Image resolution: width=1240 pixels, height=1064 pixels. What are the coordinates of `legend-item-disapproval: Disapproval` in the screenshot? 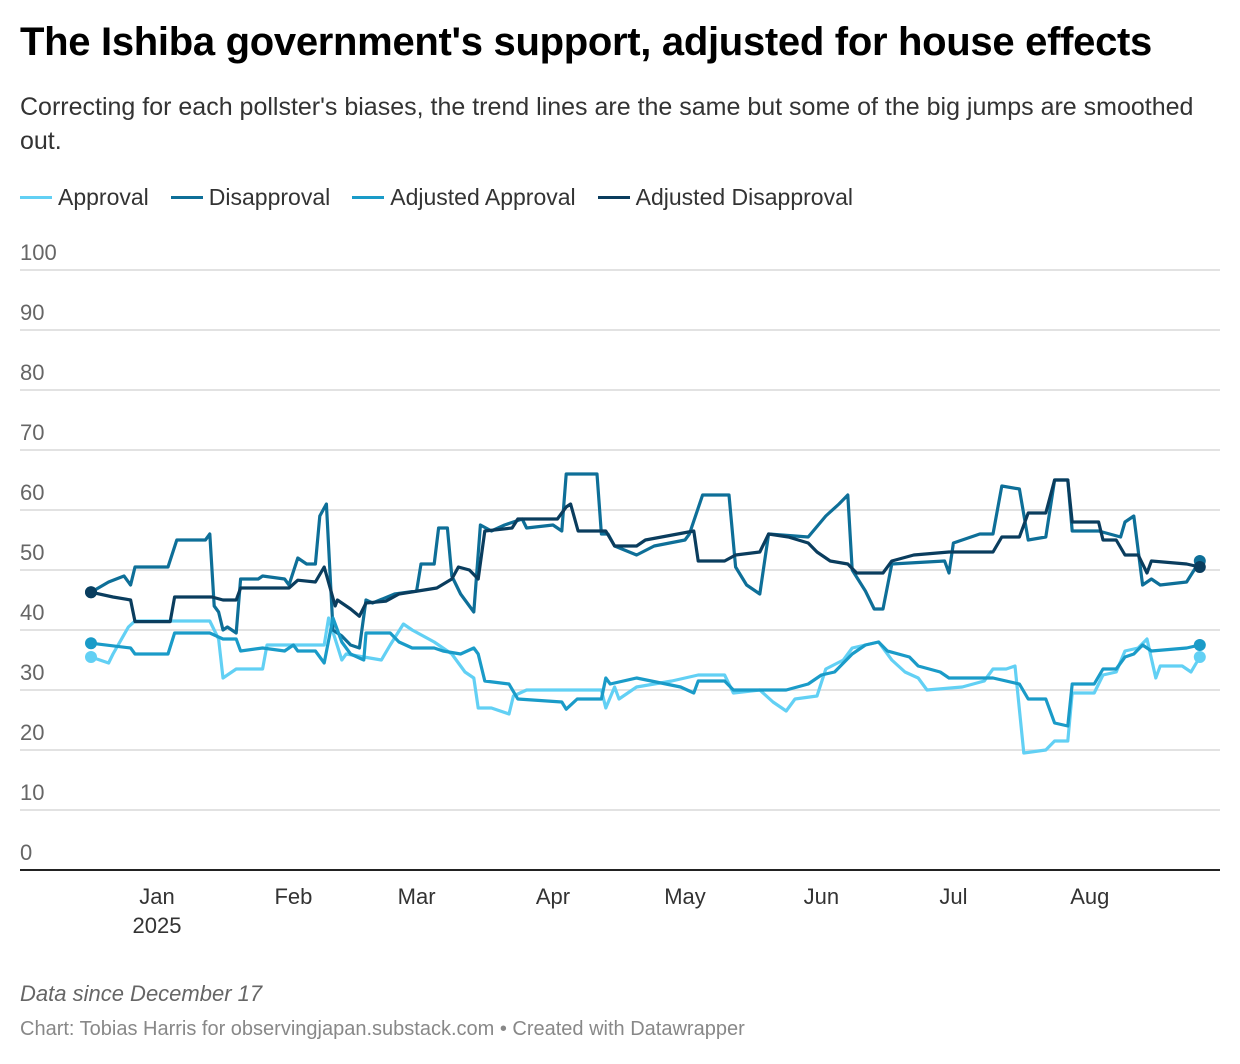 It's located at (250, 197).